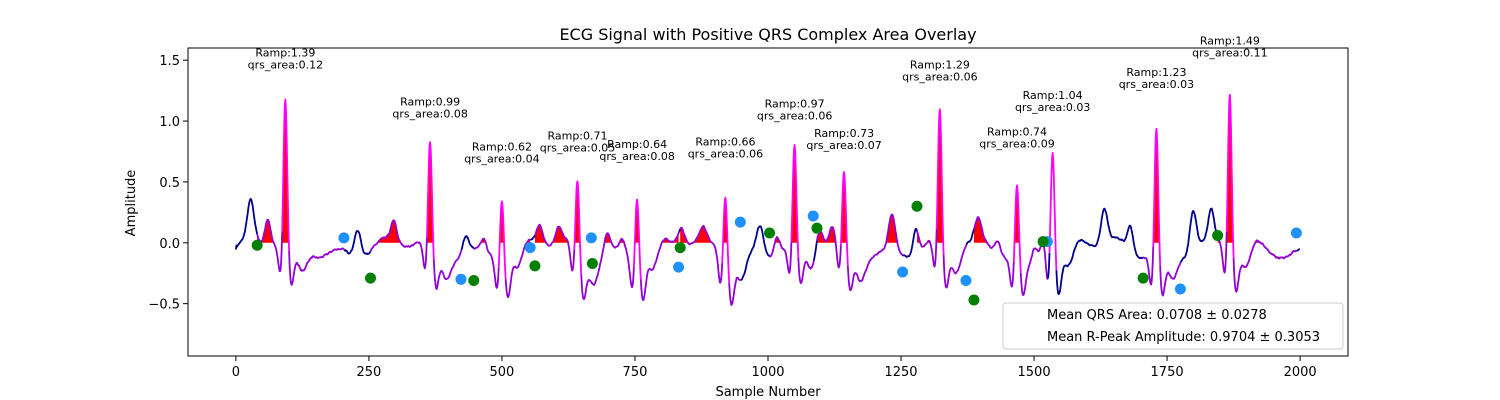 This screenshot has width=1500, height=400. Describe the element at coordinates (577, 147) in the screenshot. I see `r-peak-qrs-area-label: qrs_area:0.05` at that location.